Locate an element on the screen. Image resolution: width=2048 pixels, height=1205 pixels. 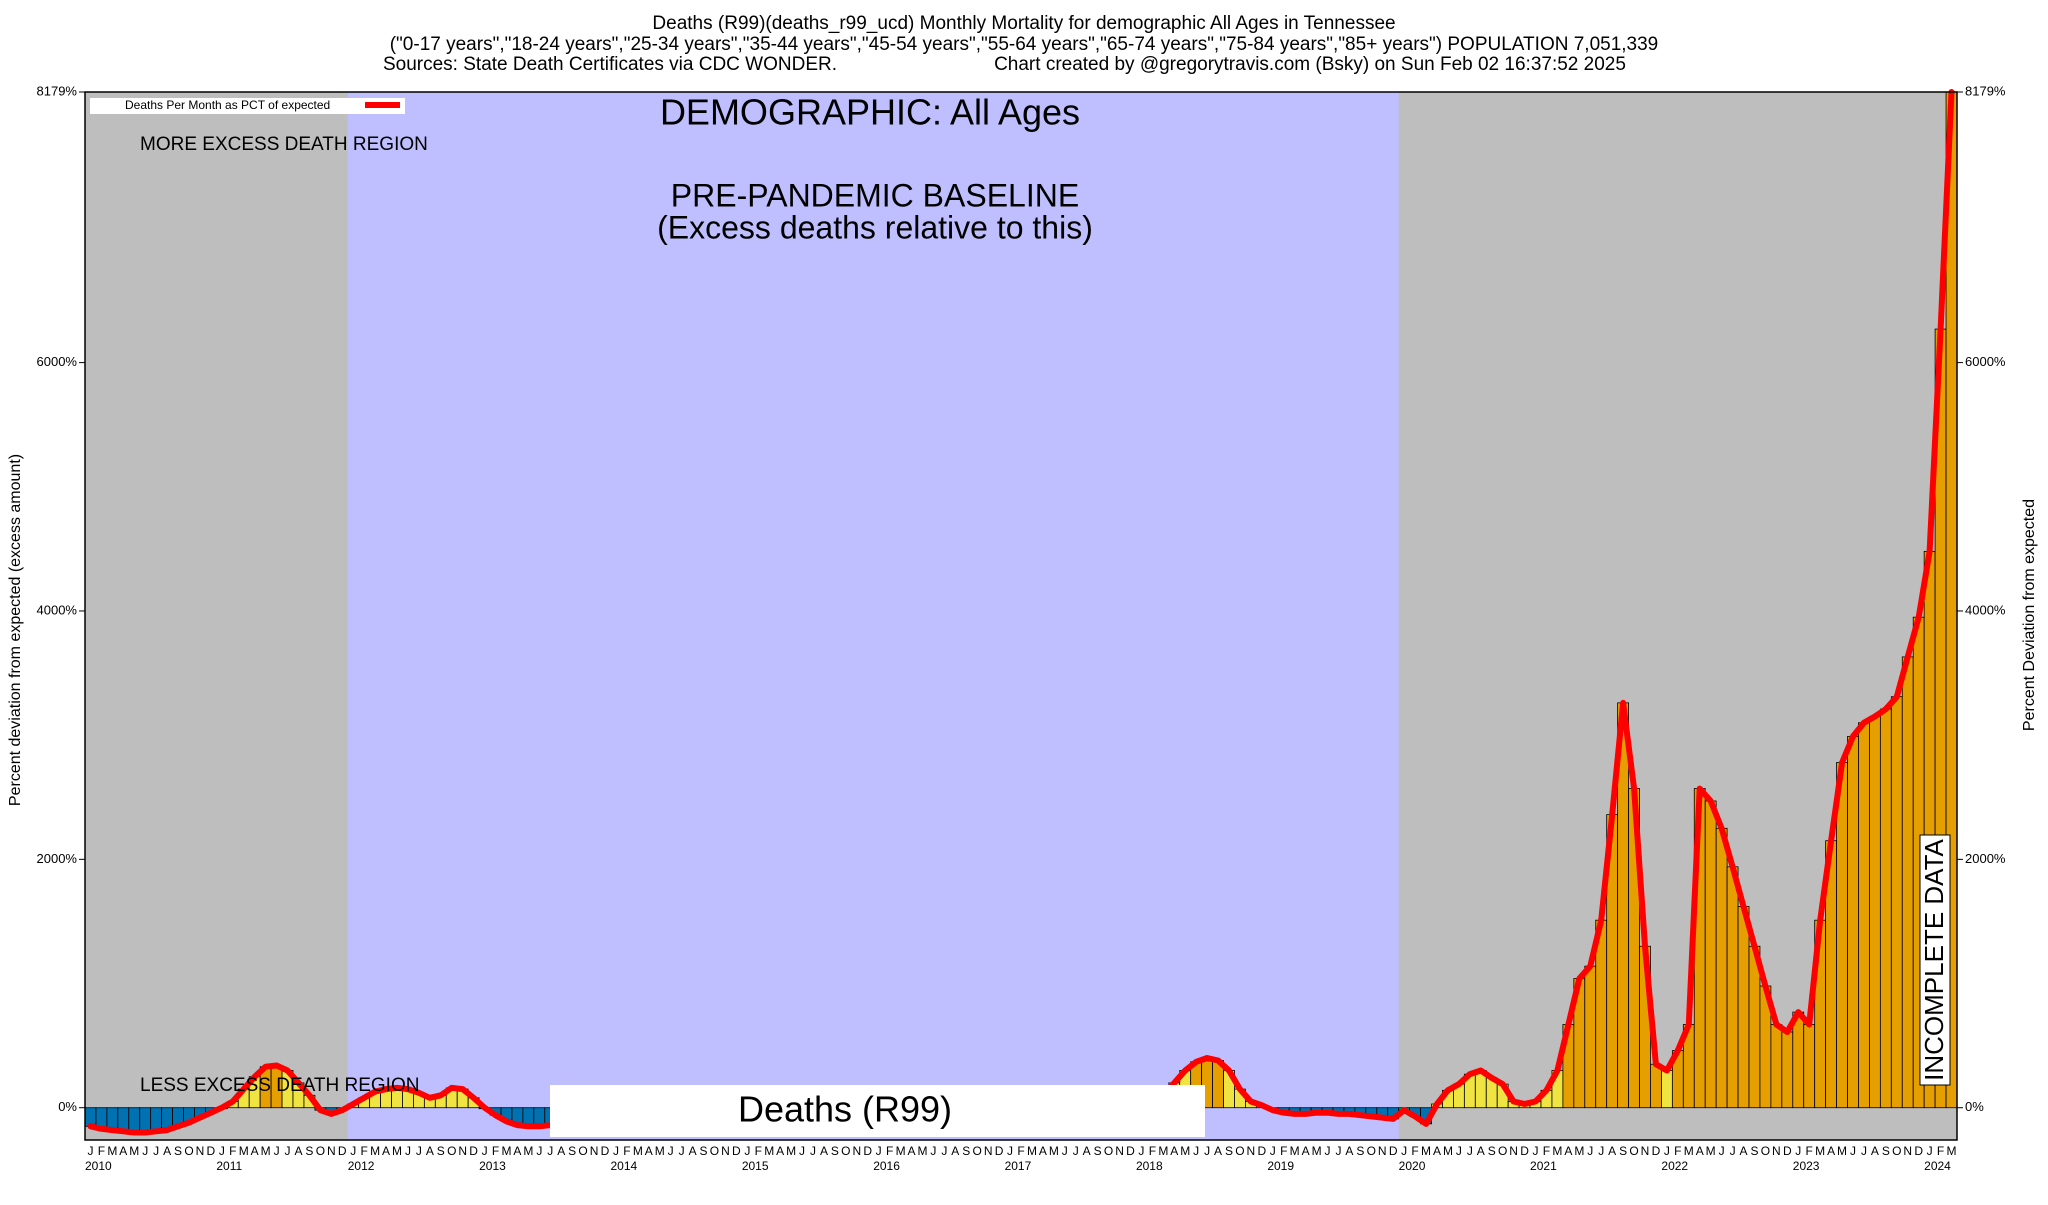
y-tick-label: 4000% is located at coordinates (57, 609).